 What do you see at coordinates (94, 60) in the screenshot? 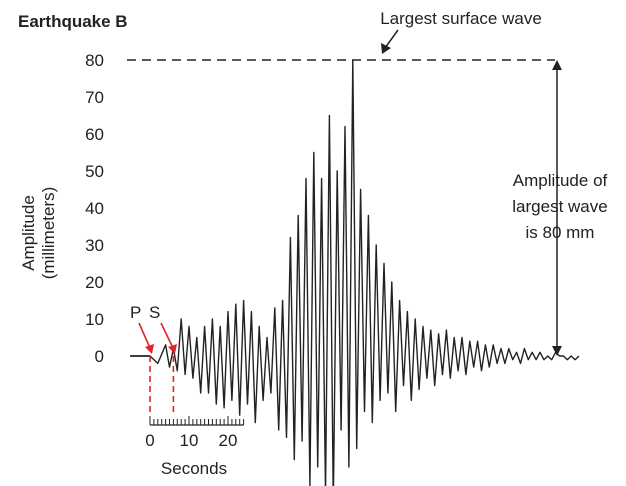
I see `y-tick-label: 80` at bounding box center [94, 60].